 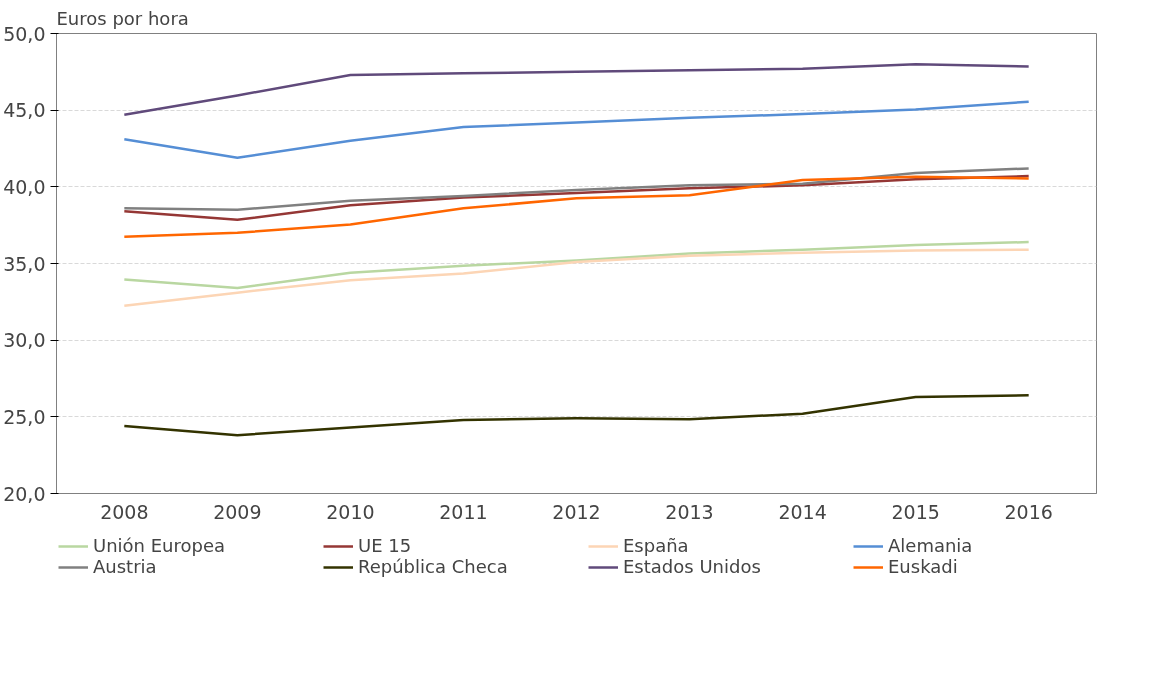 What do you see at coordinates (24, 340) in the screenshot?
I see `y-tick-label: 30,0` at bounding box center [24, 340].